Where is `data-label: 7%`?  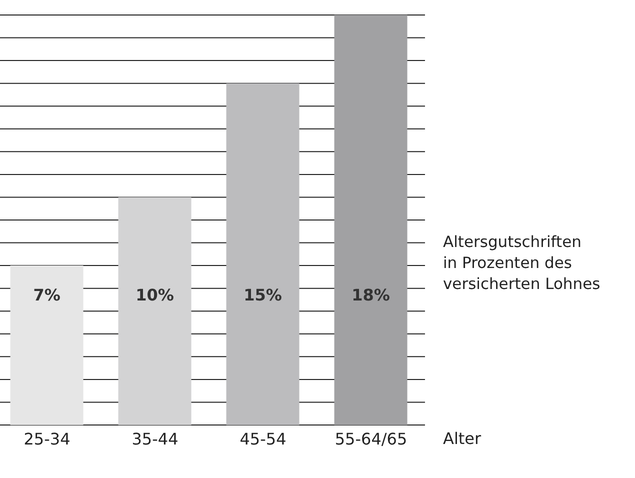 data-label: 7% is located at coordinates (46, 295).